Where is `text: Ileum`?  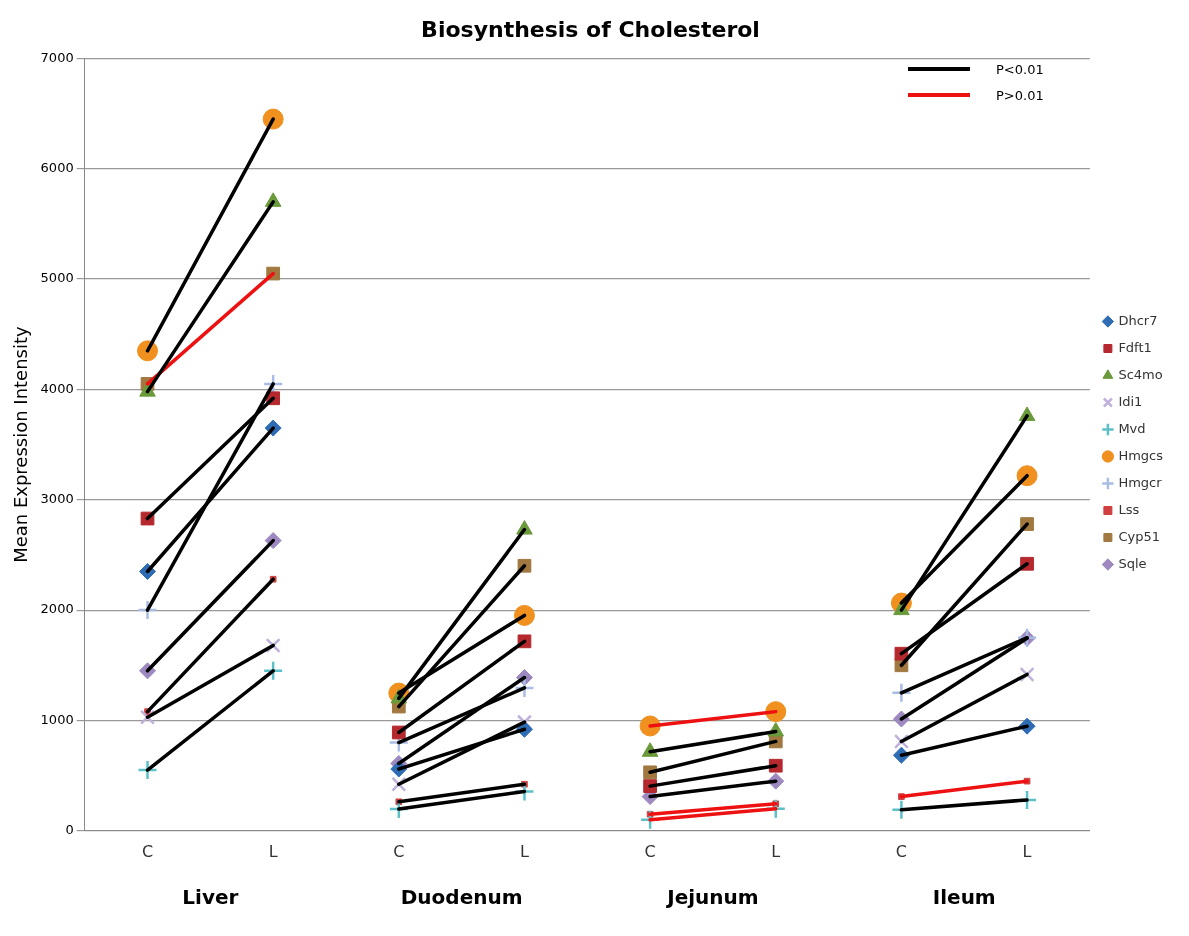 text: Ileum is located at coordinates (964, 897).